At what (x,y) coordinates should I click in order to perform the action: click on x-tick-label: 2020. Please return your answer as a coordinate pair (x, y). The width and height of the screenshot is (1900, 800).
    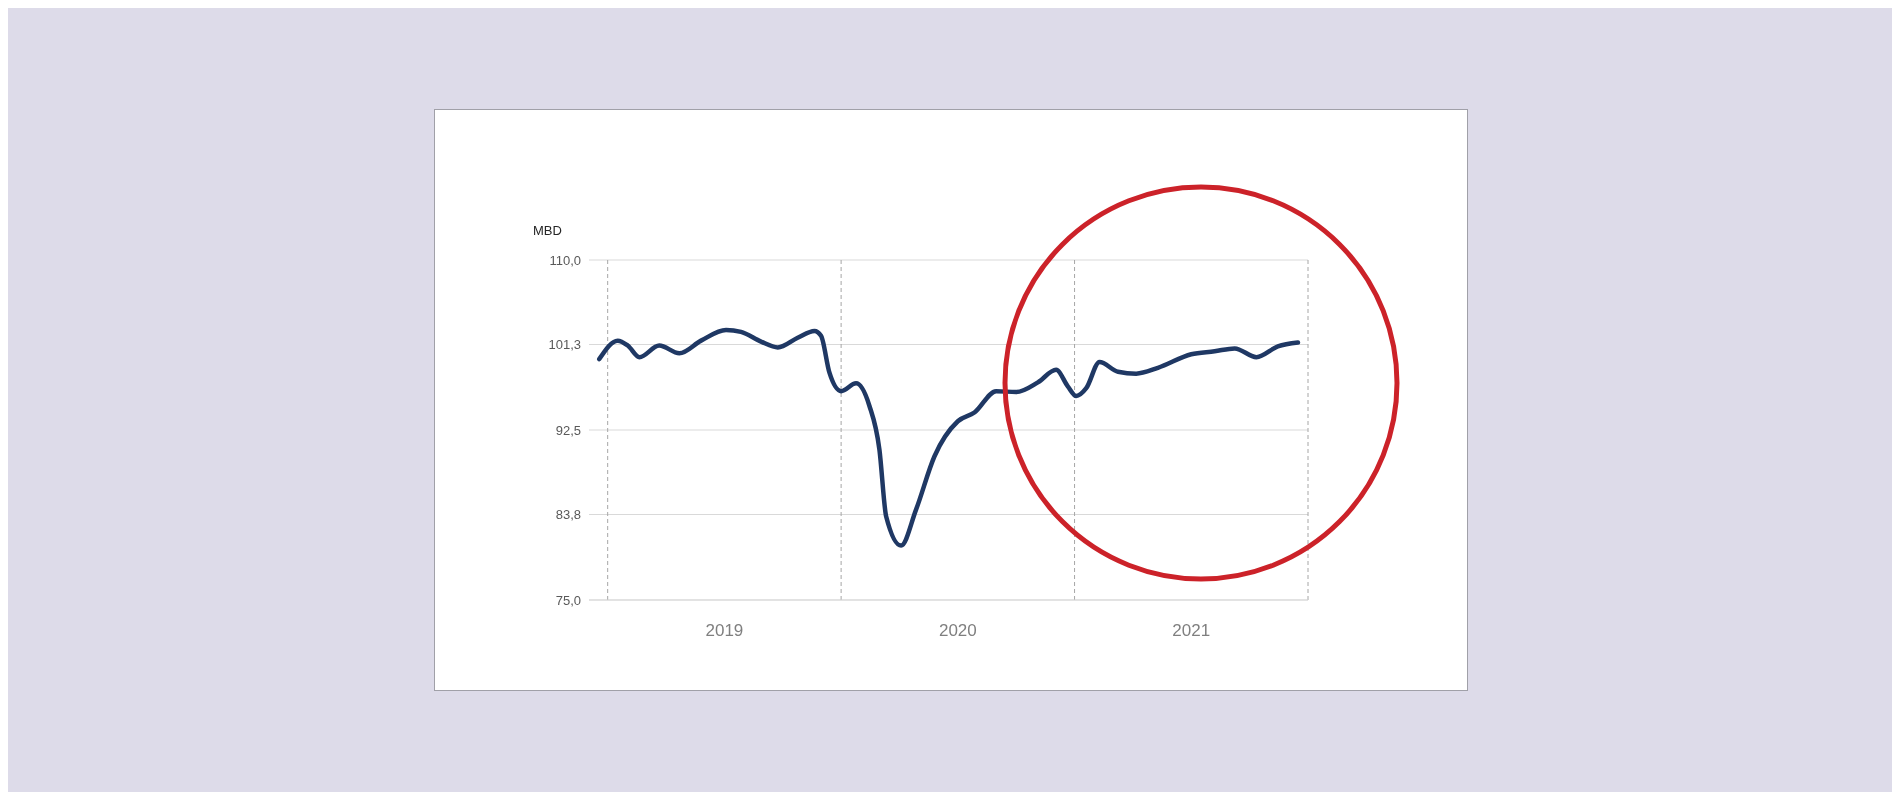
    Looking at the image, I should click on (957, 631).